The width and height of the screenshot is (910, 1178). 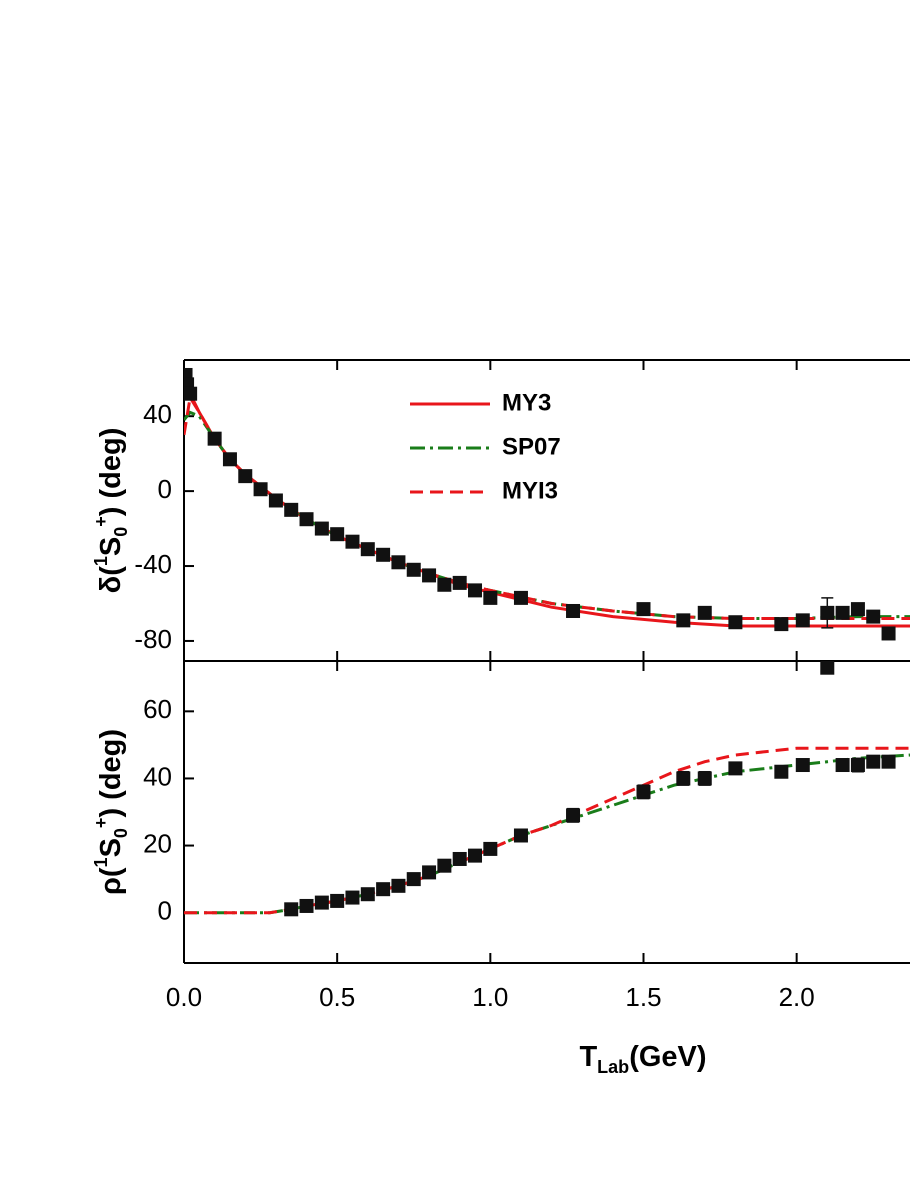 I want to click on x-tick-label: 2.0, so click(x=797, y=997).